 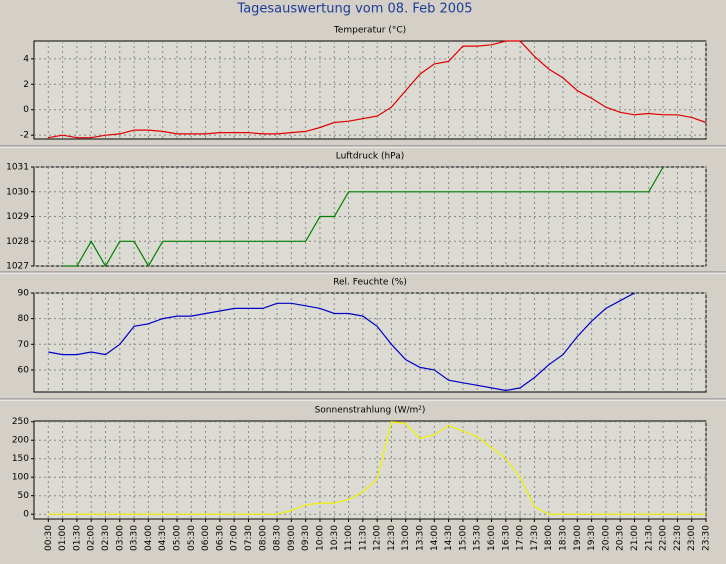 I want to click on x-tick-label: 12:30, so click(x=392, y=538).